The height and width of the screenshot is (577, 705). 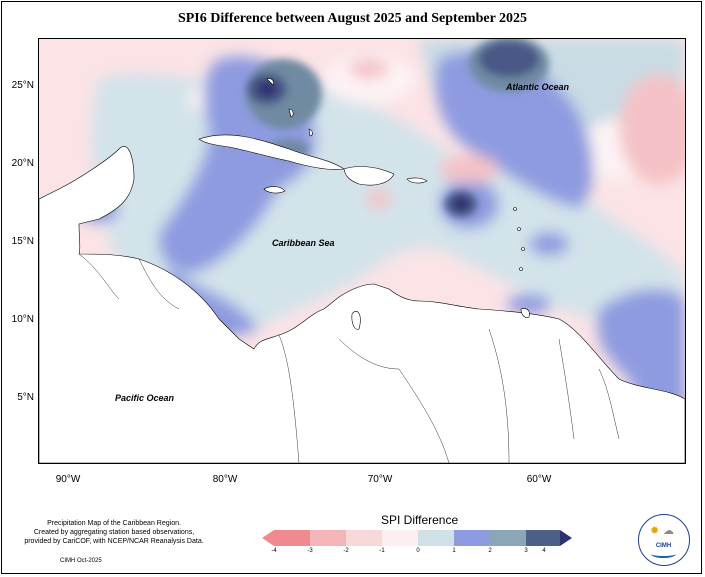 I want to click on legend-arrow-right, so click(x=566, y=538).